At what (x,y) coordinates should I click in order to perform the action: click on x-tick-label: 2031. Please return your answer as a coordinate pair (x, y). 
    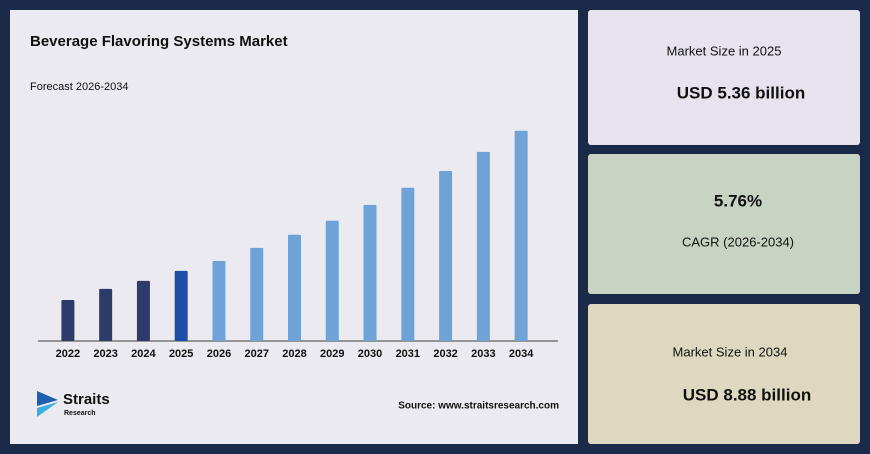
    Looking at the image, I should click on (408, 354).